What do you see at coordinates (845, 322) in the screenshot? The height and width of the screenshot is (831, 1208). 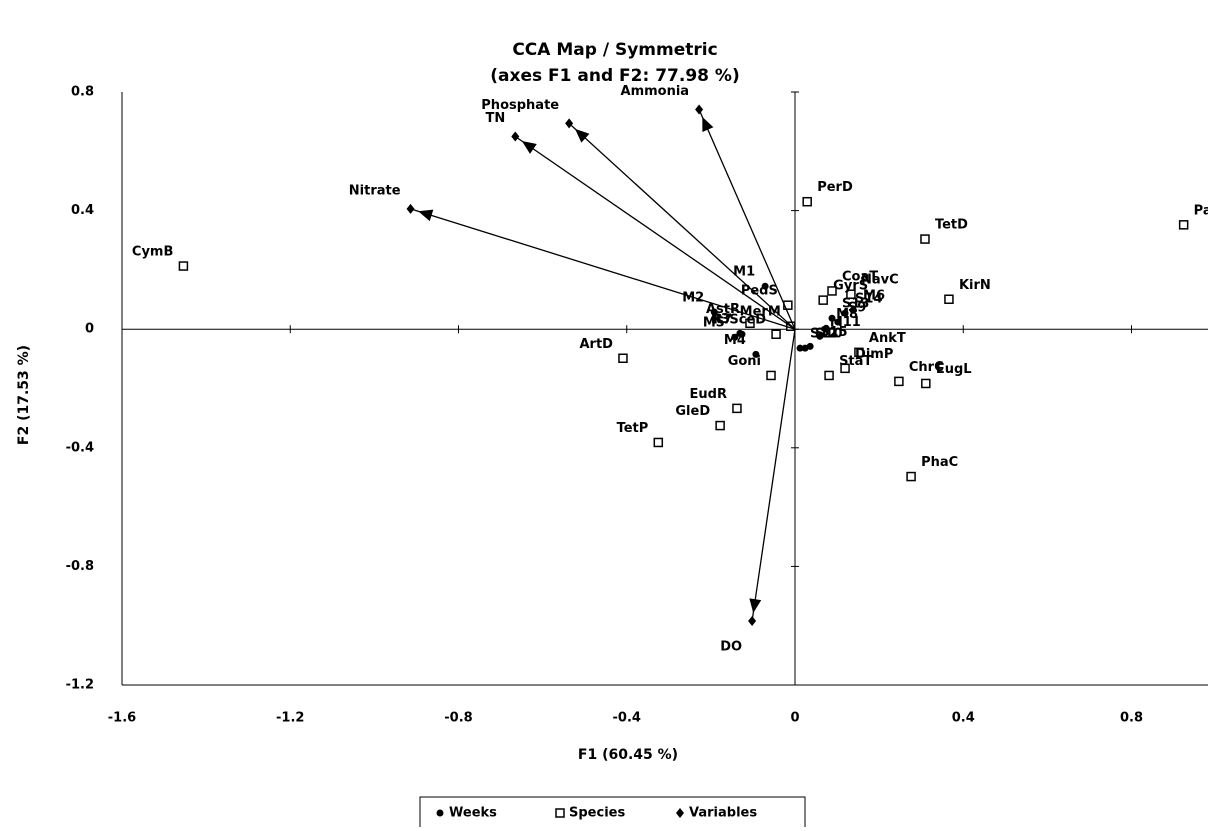 I see `point-label: M11` at bounding box center [845, 322].